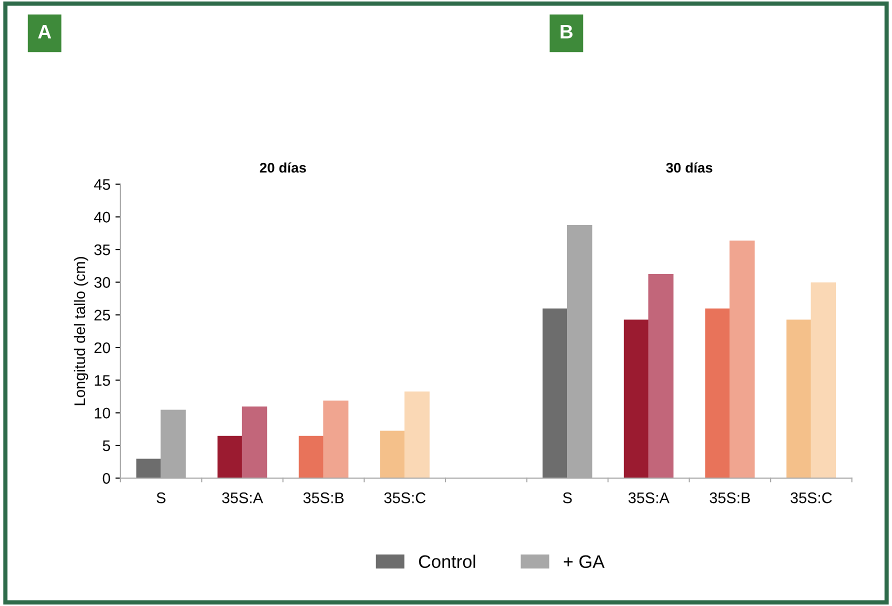  What do you see at coordinates (81, 331) in the screenshot?
I see `y-axis-title: Longitud del tallo (cm)` at bounding box center [81, 331].